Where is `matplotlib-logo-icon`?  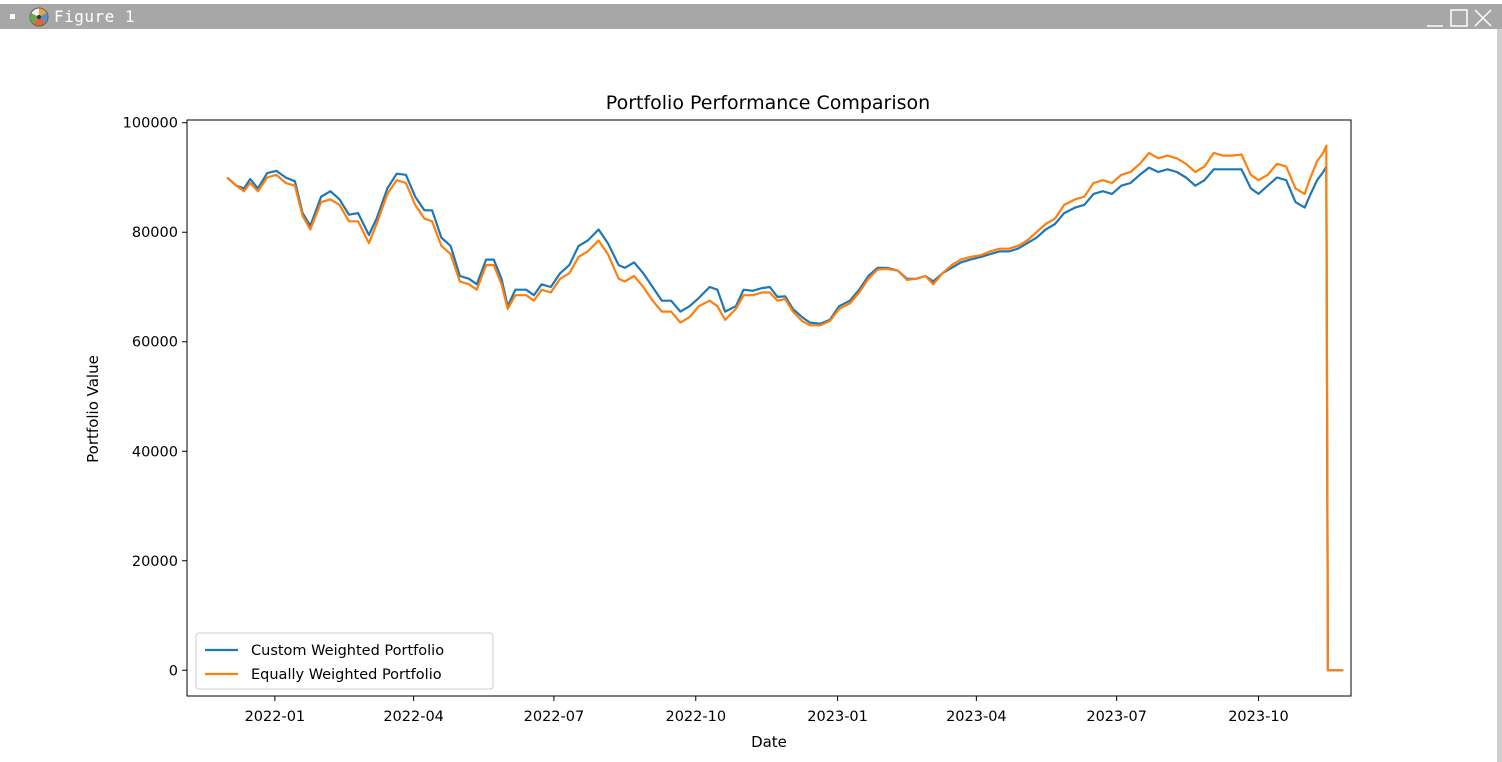
matplotlib-logo-icon is located at coordinates (39, 17).